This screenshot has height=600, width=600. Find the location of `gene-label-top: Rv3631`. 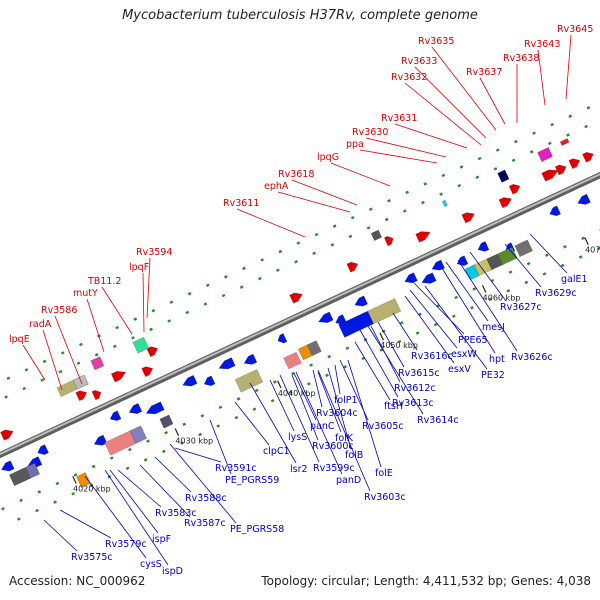

gene-label-top: Rv3631 is located at coordinates (399, 118).